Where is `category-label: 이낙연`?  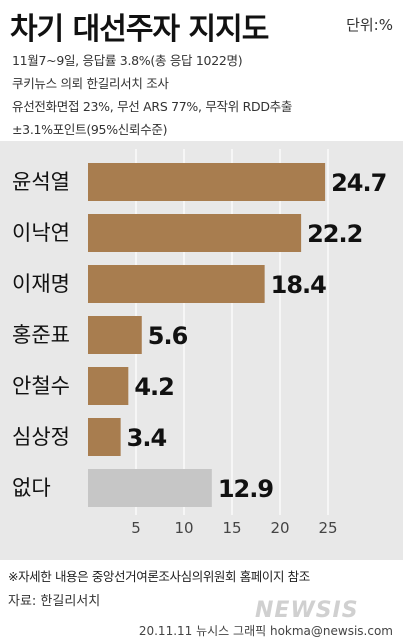
category-label: 이낙연 is located at coordinates (41, 233).